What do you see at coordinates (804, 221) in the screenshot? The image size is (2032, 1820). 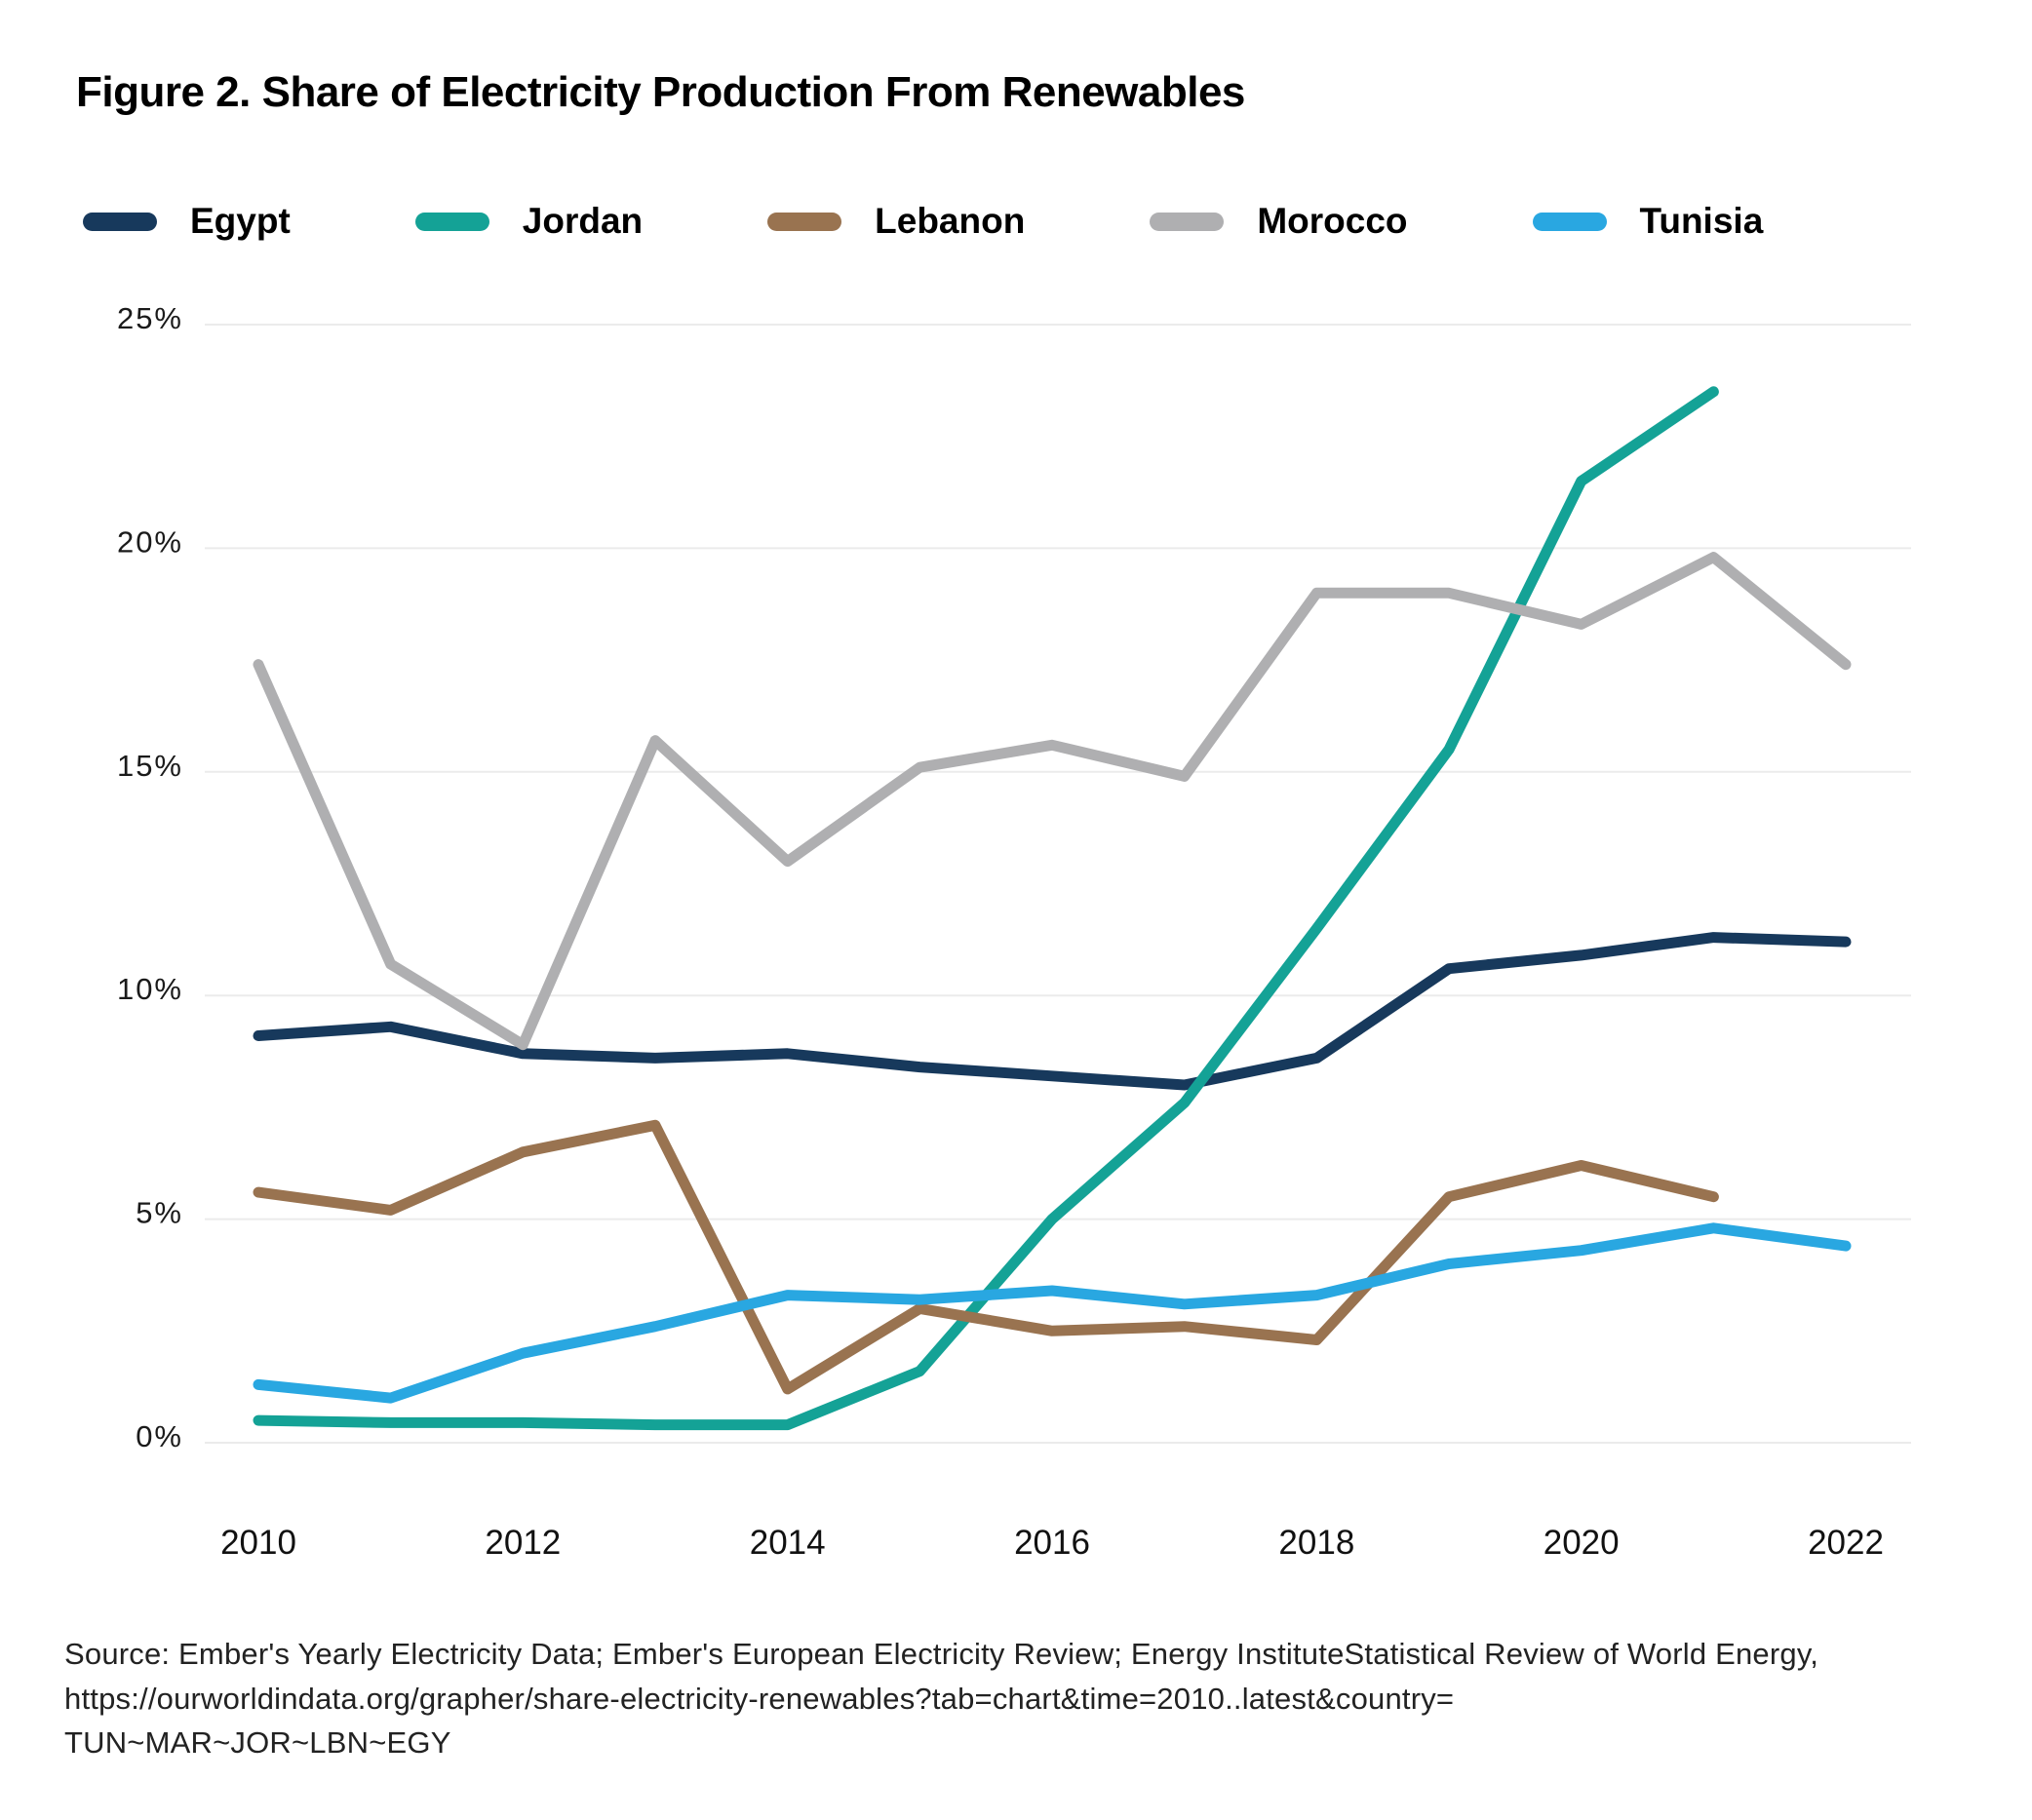 I see `legend-swatch-lebanon` at bounding box center [804, 221].